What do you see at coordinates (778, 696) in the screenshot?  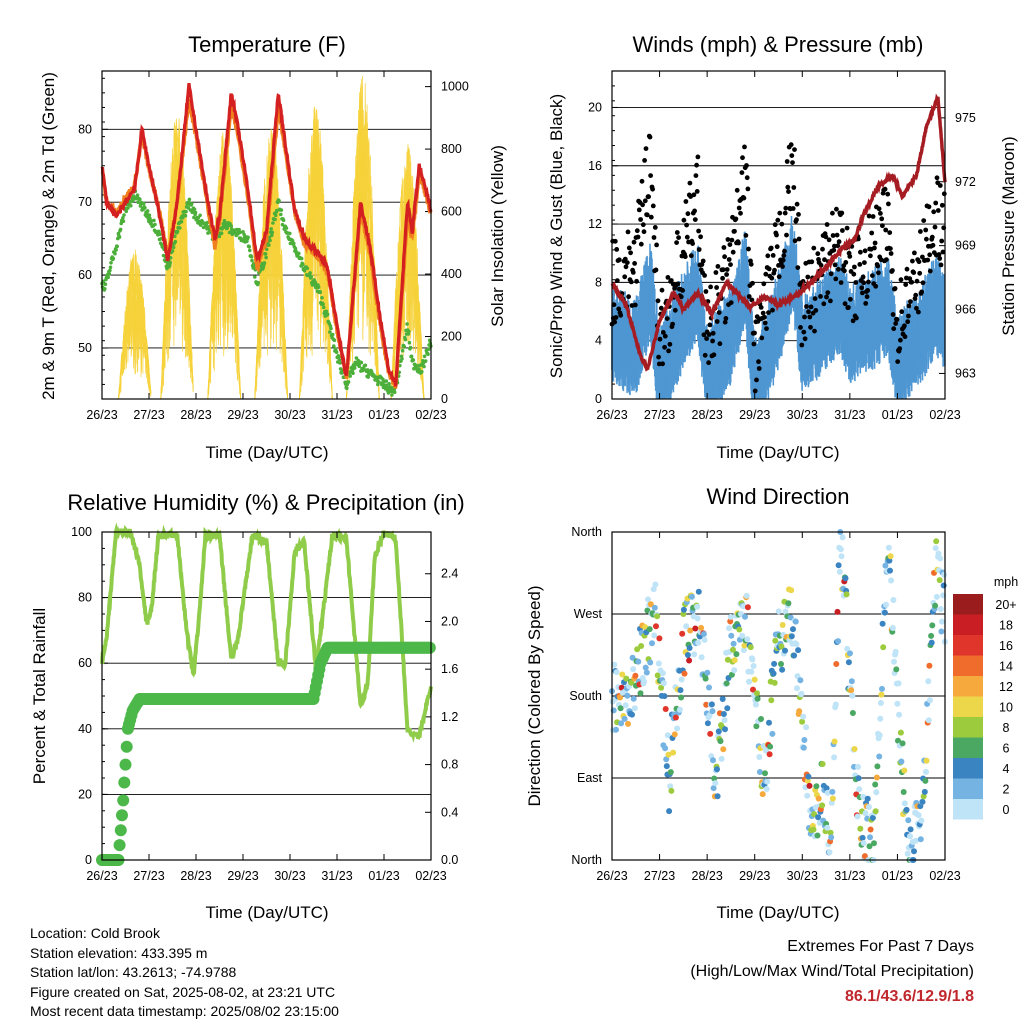 I see `direction-frame` at bounding box center [778, 696].